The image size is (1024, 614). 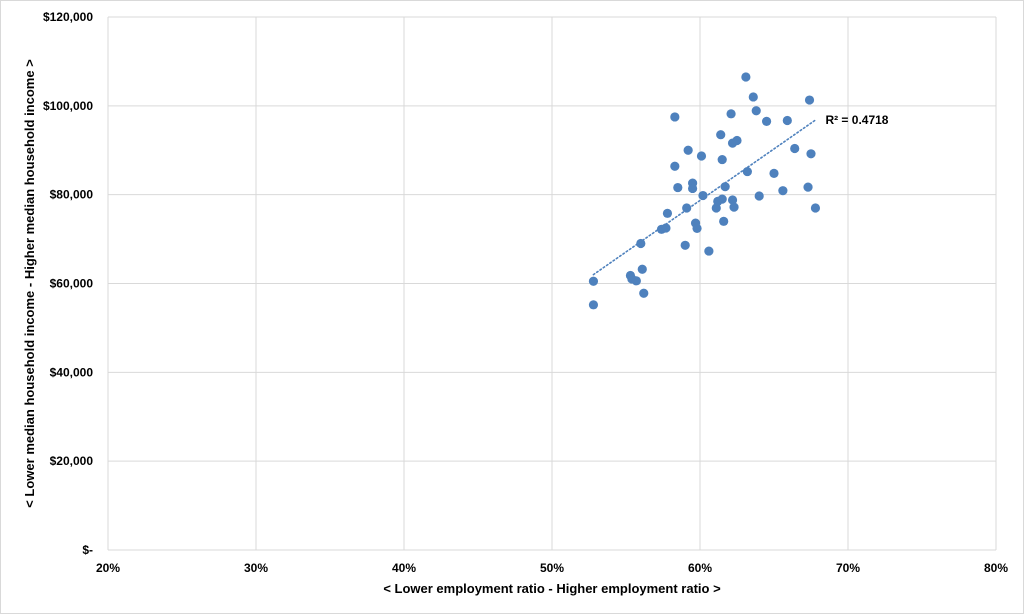 I want to click on y-tick-label: $-, so click(x=87, y=550).